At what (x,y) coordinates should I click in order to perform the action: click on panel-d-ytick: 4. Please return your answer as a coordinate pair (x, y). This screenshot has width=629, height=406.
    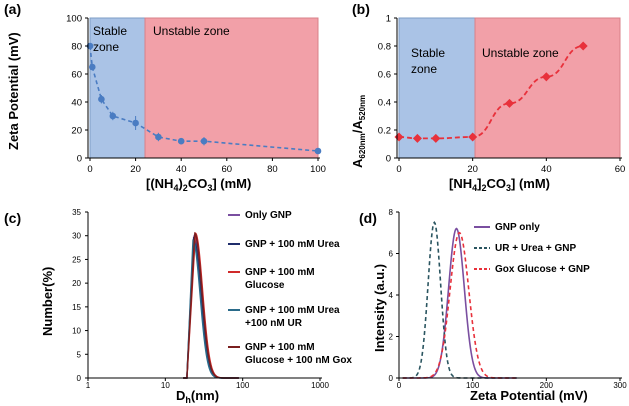
    Looking at the image, I should click on (391, 295).